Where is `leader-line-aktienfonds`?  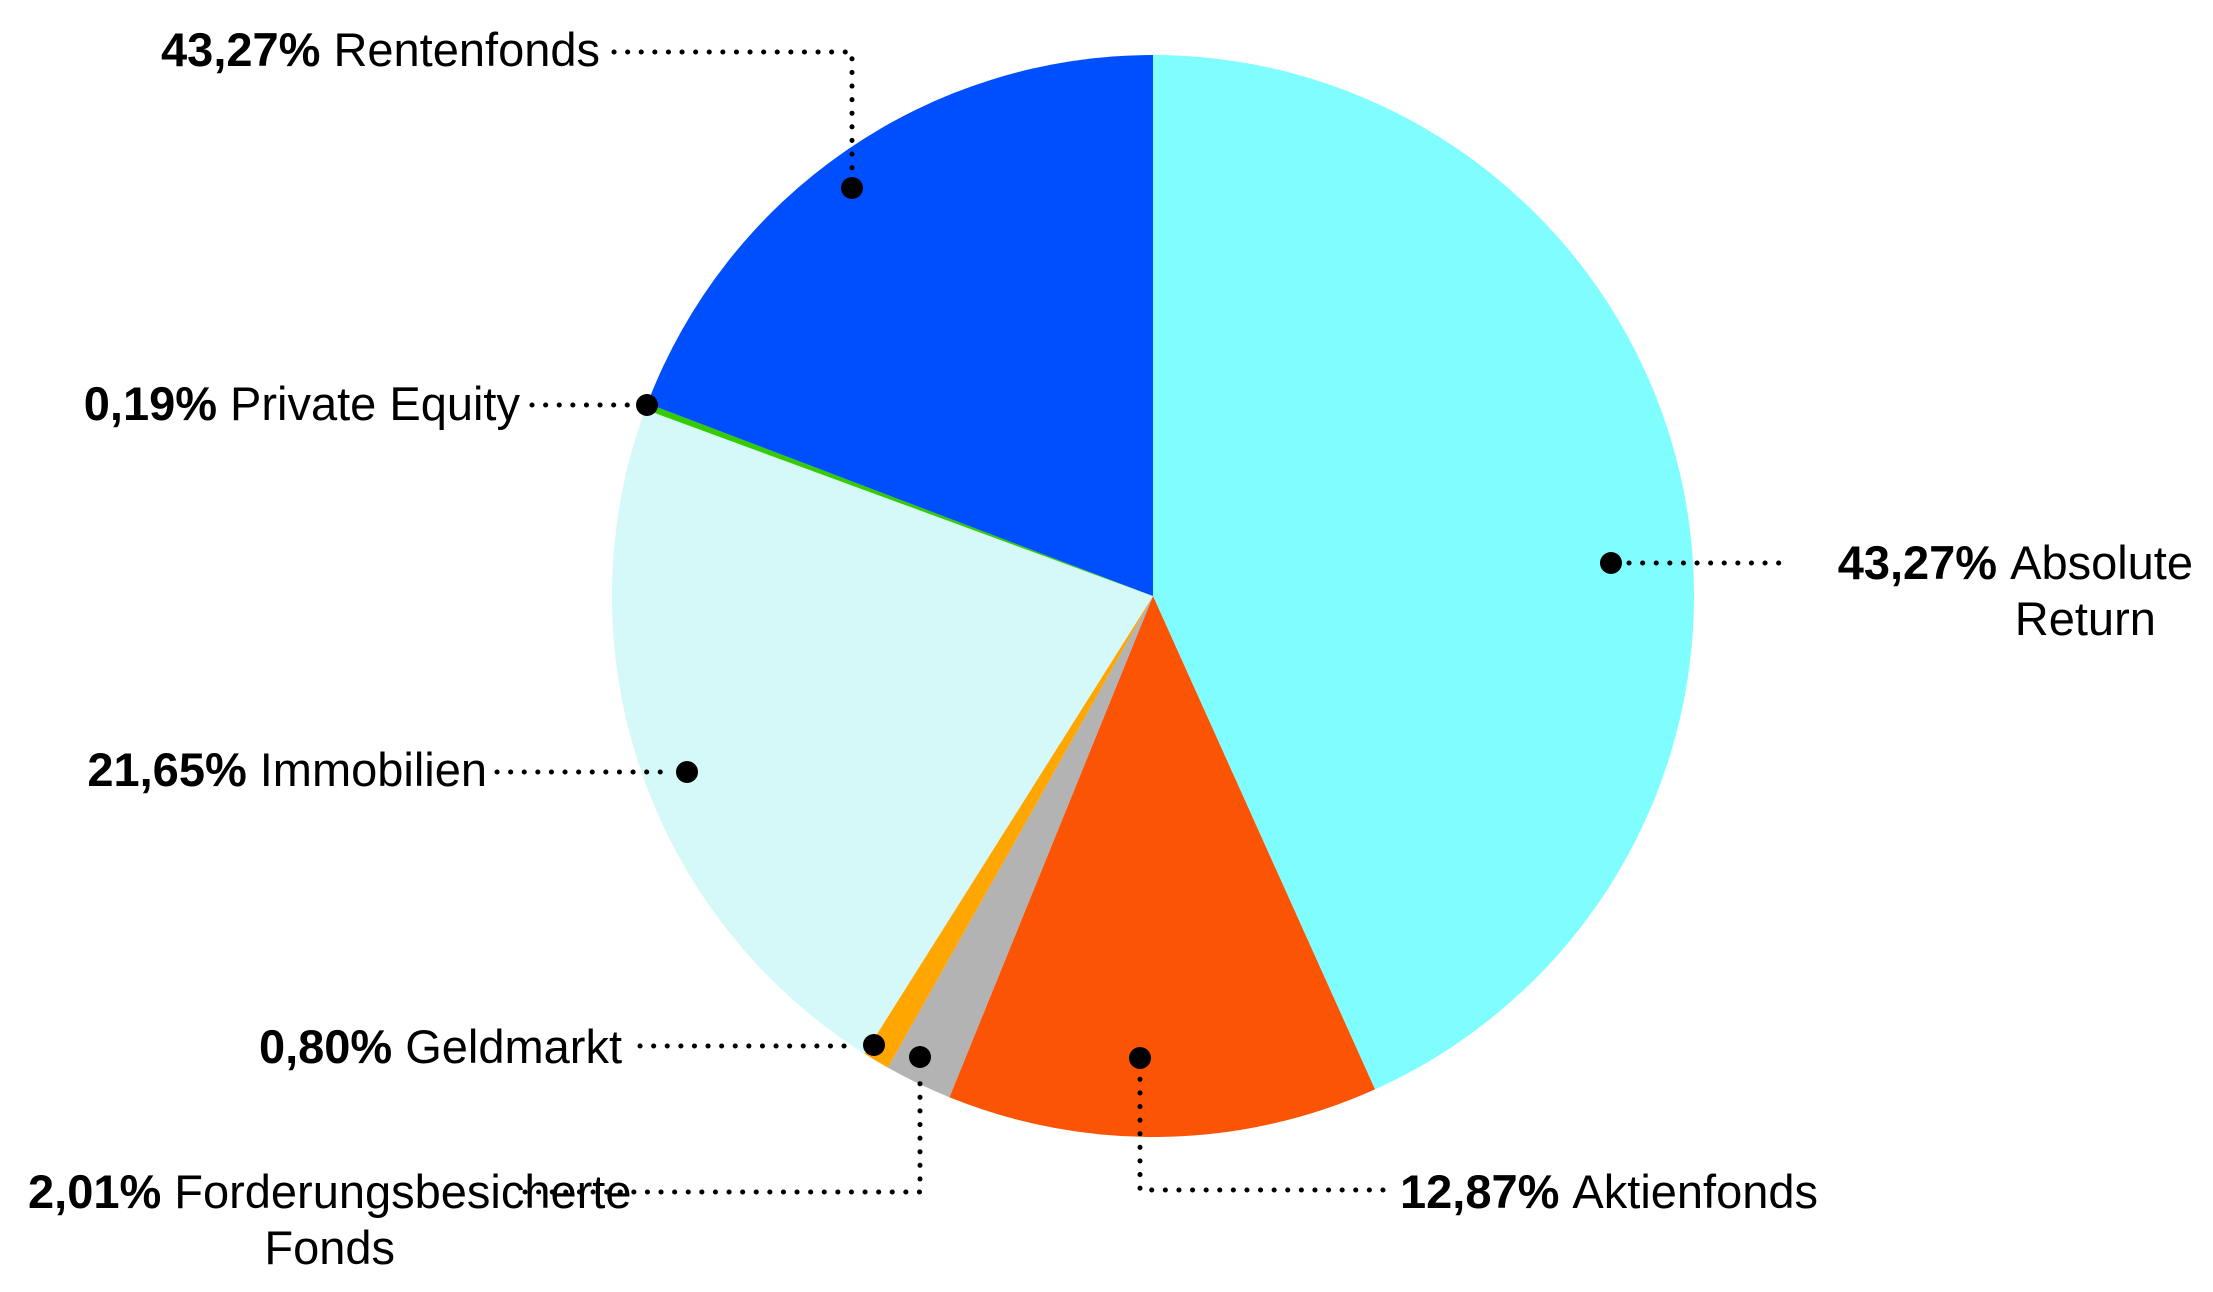
leader-line-aktienfonds is located at coordinates (1261, 1133).